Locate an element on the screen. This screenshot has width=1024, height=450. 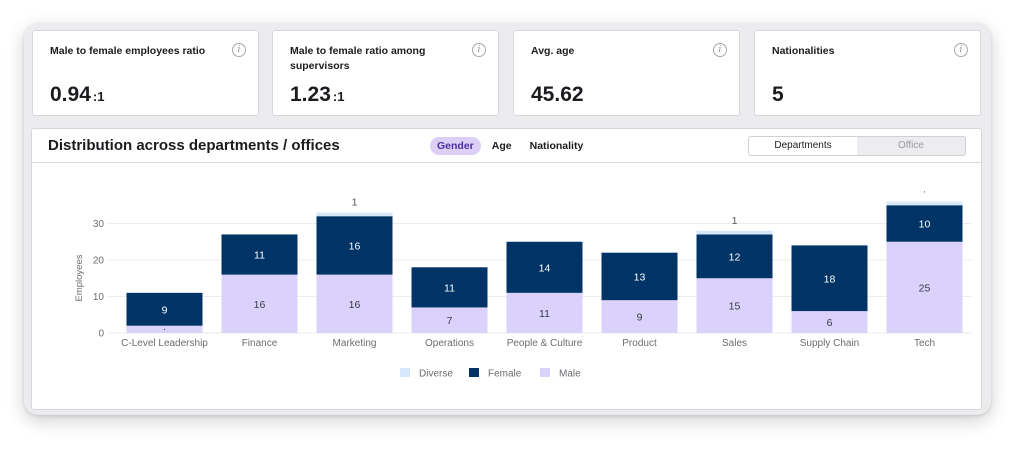
data-label-male: 15 is located at coordinates (735, 307).